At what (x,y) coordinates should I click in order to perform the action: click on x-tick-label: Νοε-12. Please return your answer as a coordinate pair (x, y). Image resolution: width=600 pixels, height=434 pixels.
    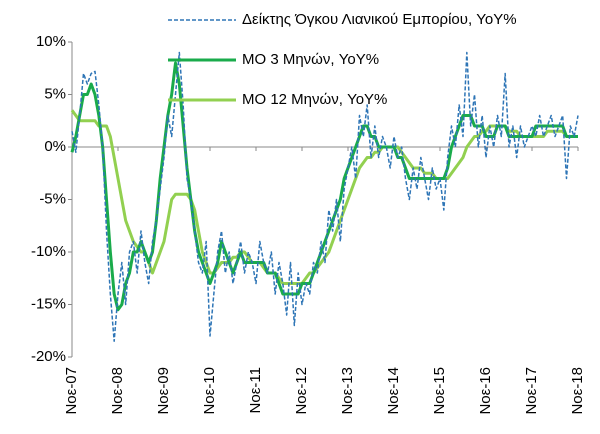
    Looking at the image, I should click on (301, 391).